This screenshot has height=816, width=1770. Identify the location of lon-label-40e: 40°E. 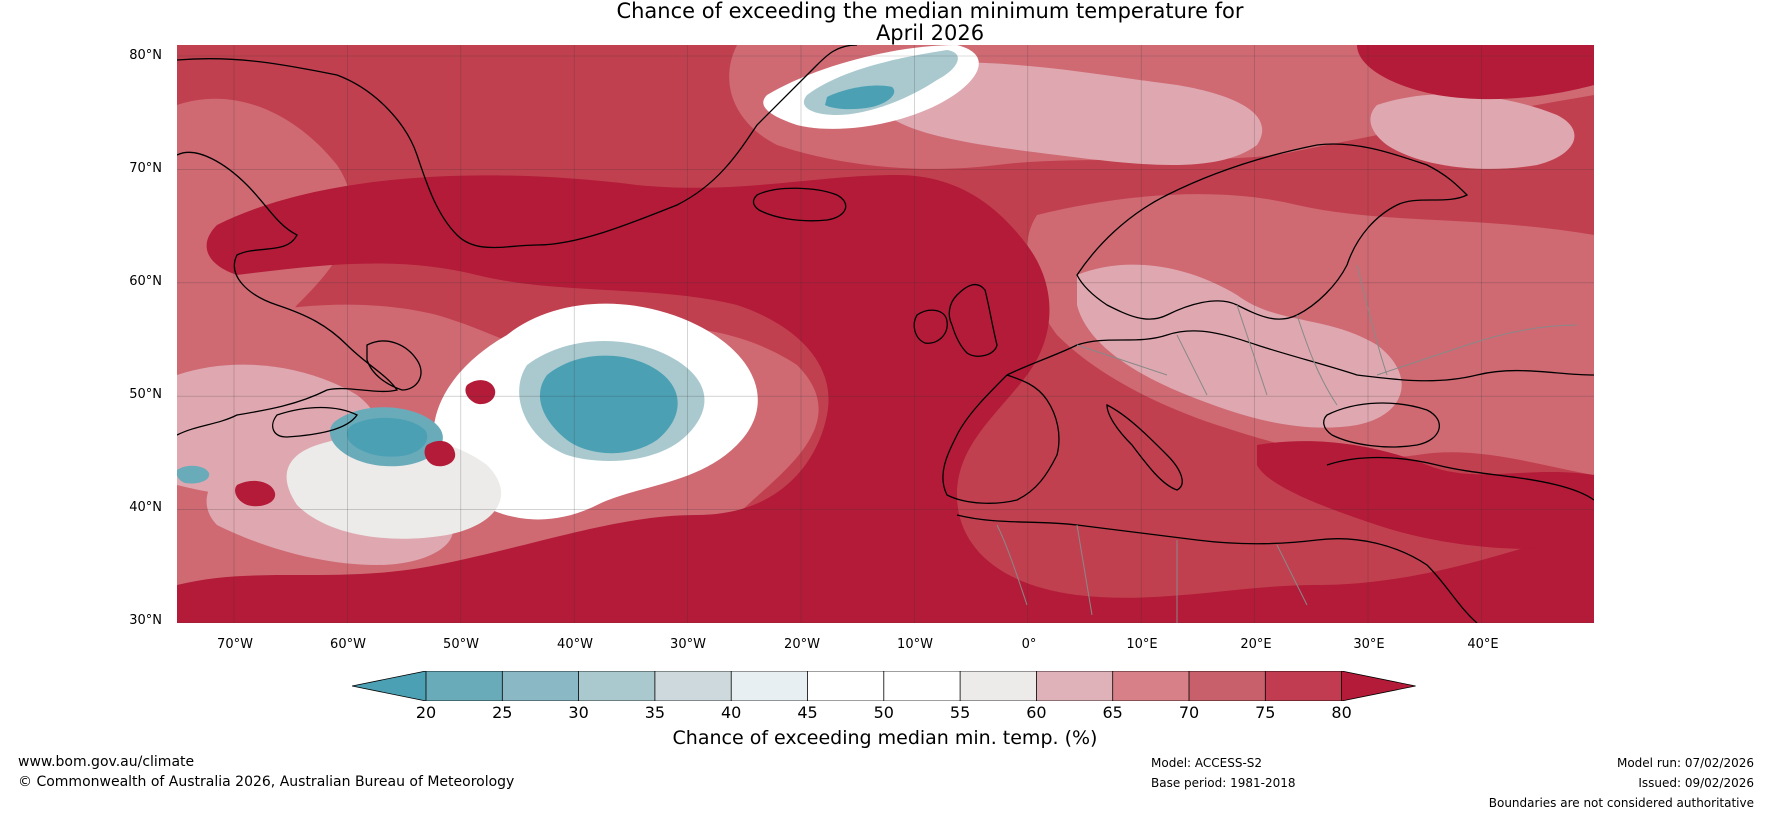
(1483, 644).